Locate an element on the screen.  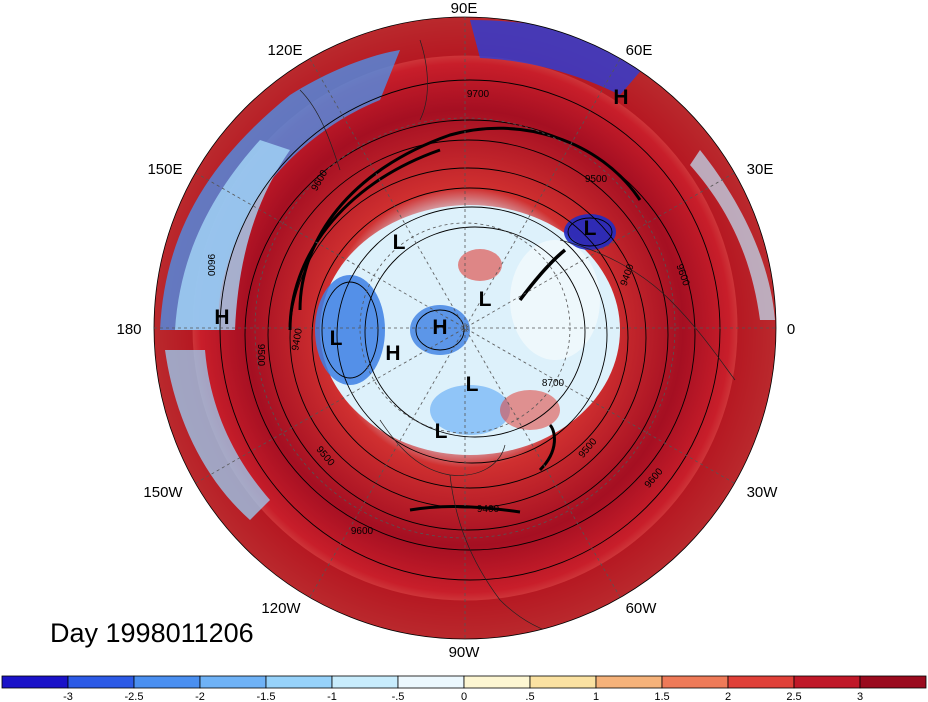
lon-label-120w: 120W is located at coordinates (281, 608).